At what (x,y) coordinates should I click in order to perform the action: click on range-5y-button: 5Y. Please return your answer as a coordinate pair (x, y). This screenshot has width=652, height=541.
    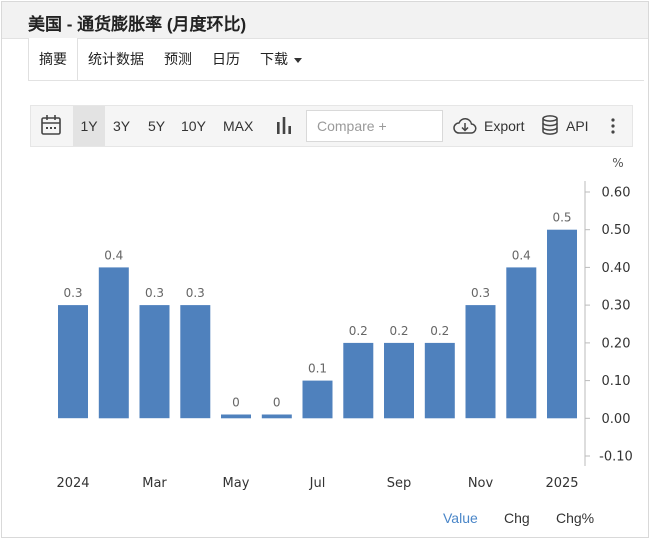
    Looking at the image, I should click on (157, 126).